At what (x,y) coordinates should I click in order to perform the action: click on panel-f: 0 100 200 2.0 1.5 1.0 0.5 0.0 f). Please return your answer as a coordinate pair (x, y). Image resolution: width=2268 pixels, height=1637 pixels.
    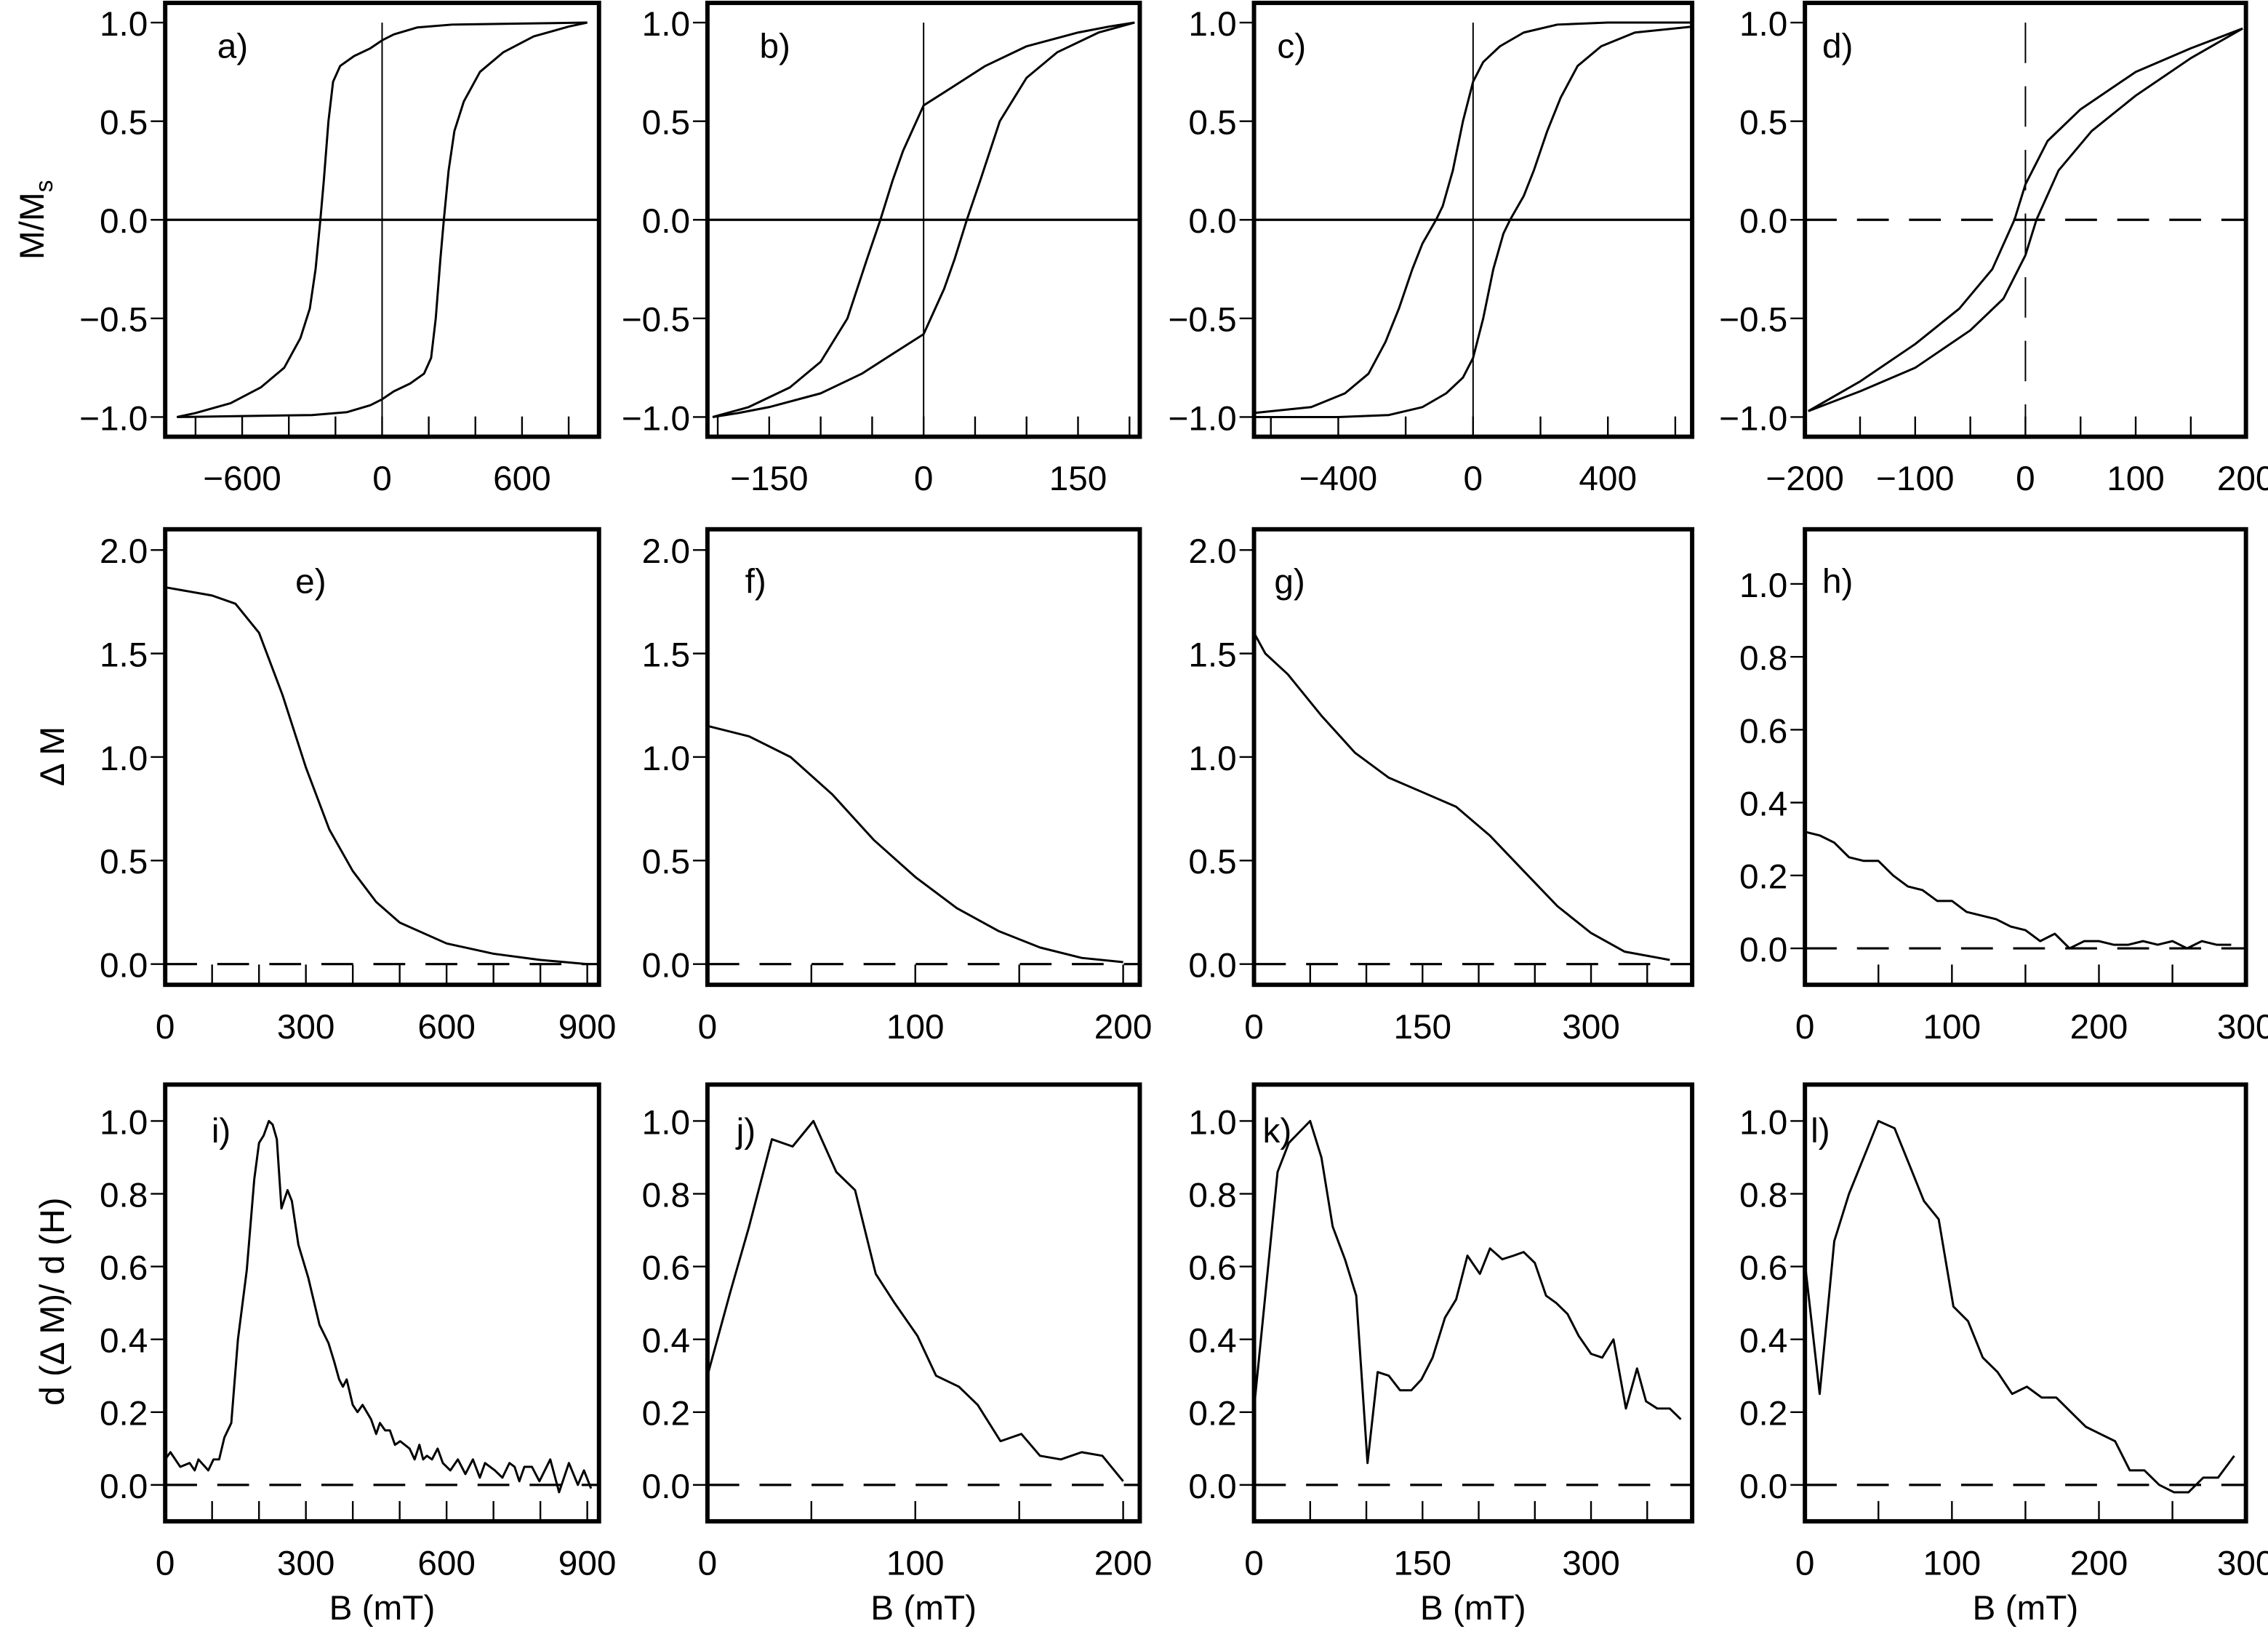
    Looking at the image, I should click on (897, 787).